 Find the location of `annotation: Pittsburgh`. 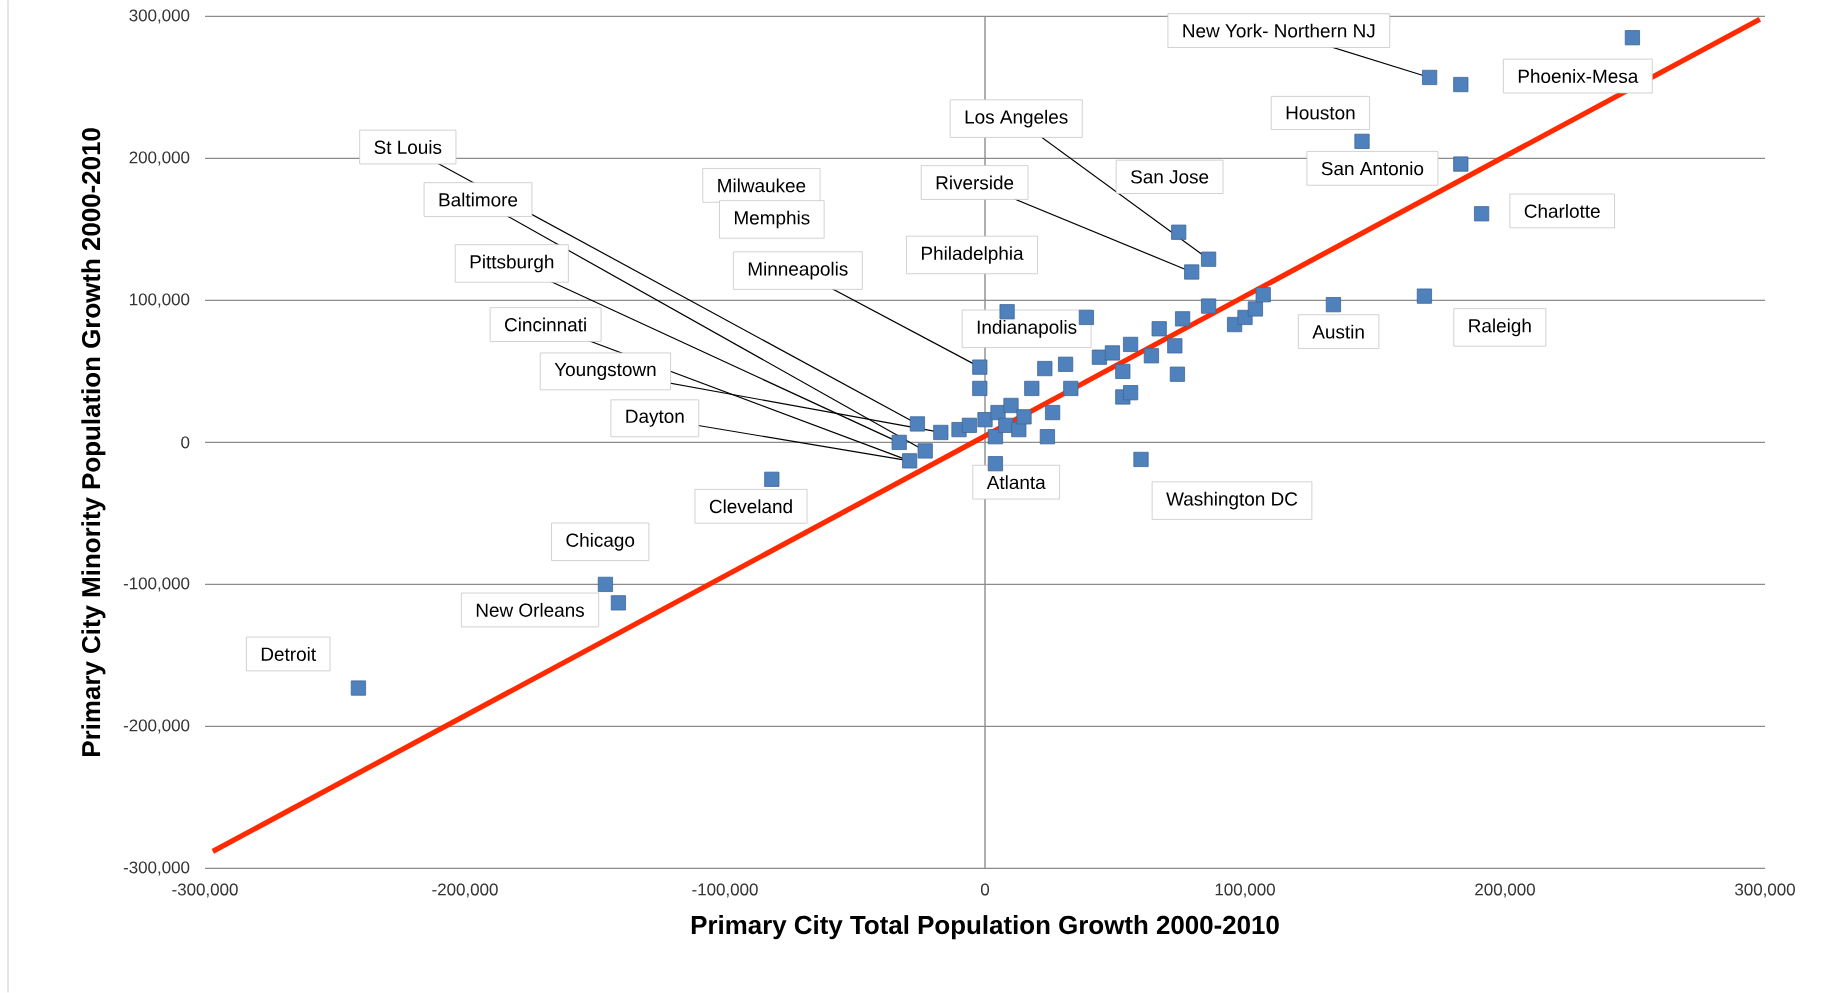

annotation: Pittsburgh is located at coordinates (512, 263).